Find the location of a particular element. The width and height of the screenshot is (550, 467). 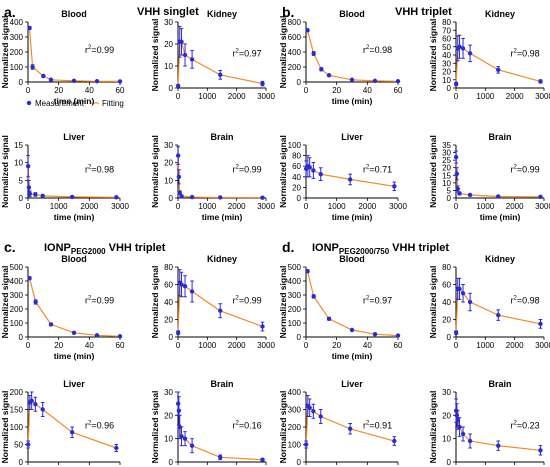

panel-c-title: IONPPEG2000 VHH triplet is located at coordinates (105, 249).